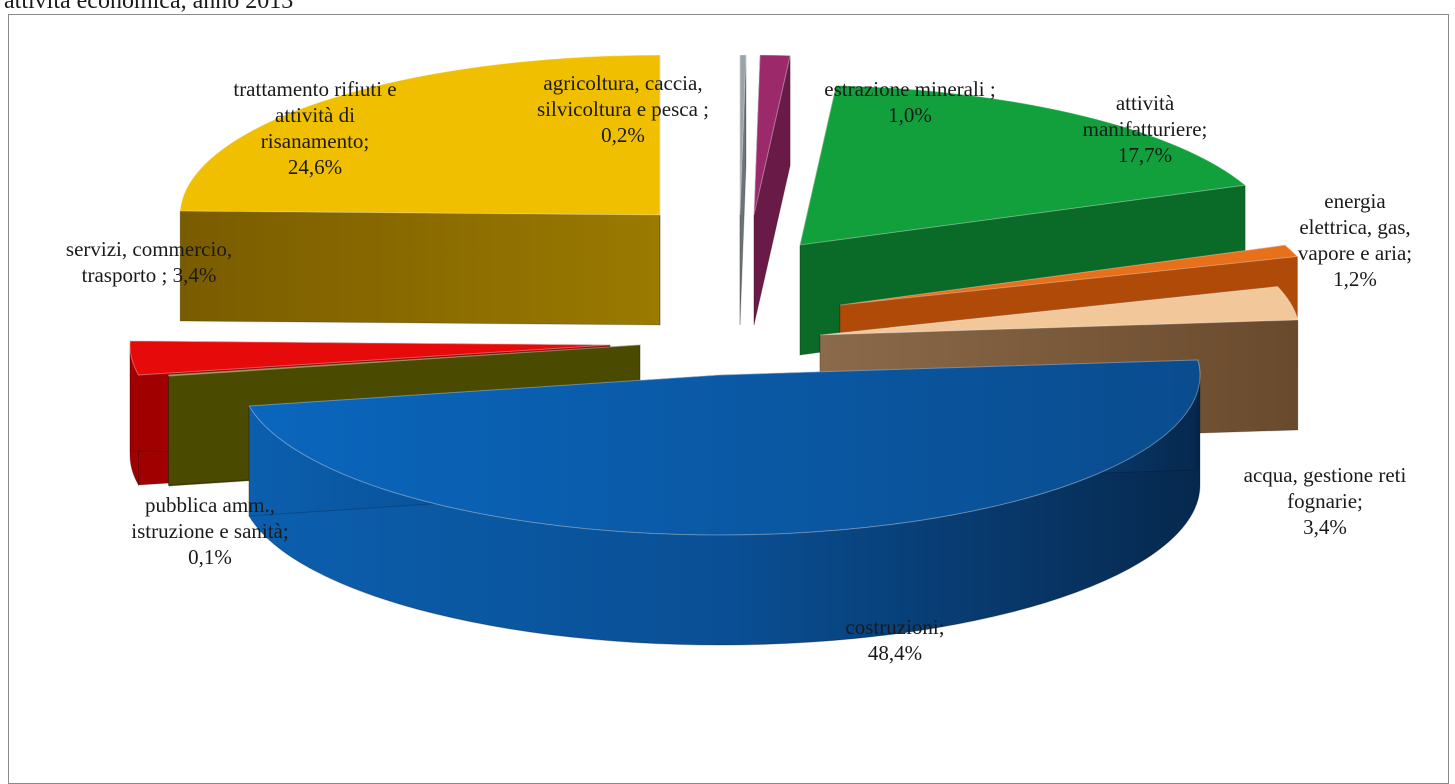 This screenshot has height=784, width=1455. Describe the element at coordinates (1145, 129) in the screenshot. I see `data-label-4: attività manifatturiere; 17,7%` at that location.